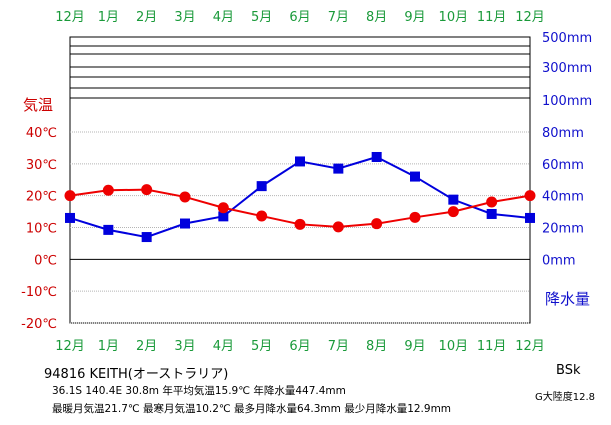  Describe the element at coordinates (146, 346) in the screenshot. I see `month-label-bottom: 2月` at that location.